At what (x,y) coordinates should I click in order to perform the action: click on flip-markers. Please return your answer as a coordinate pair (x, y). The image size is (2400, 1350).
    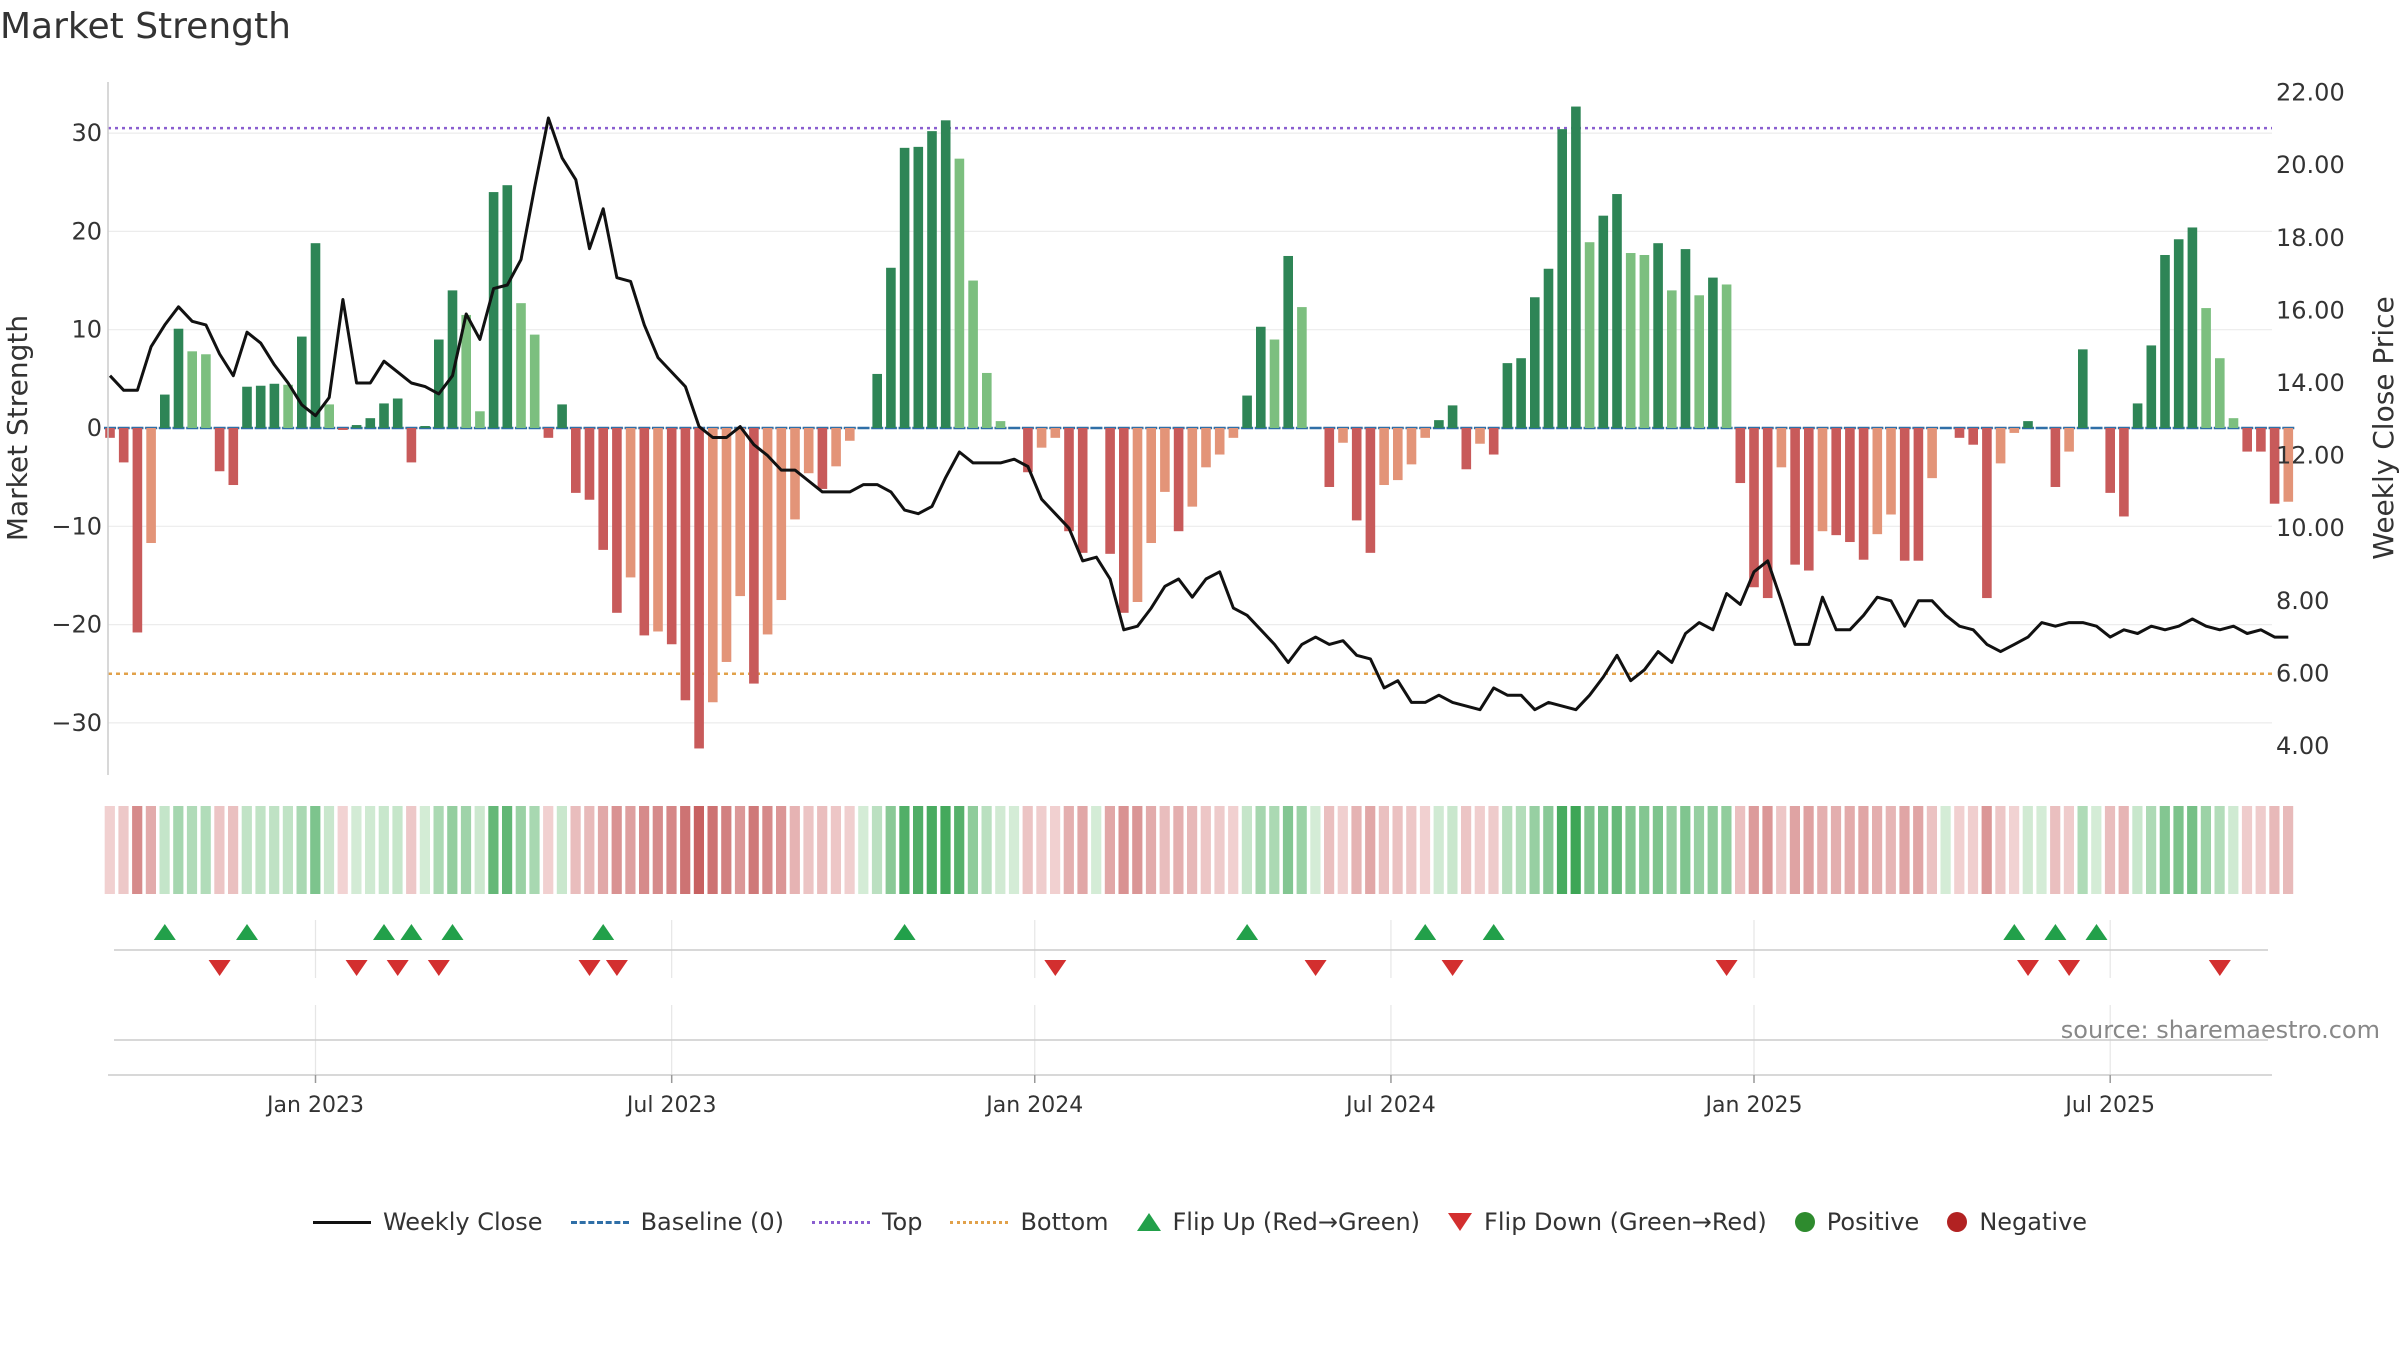
    Looking at the image, I should click on (1191, 982).